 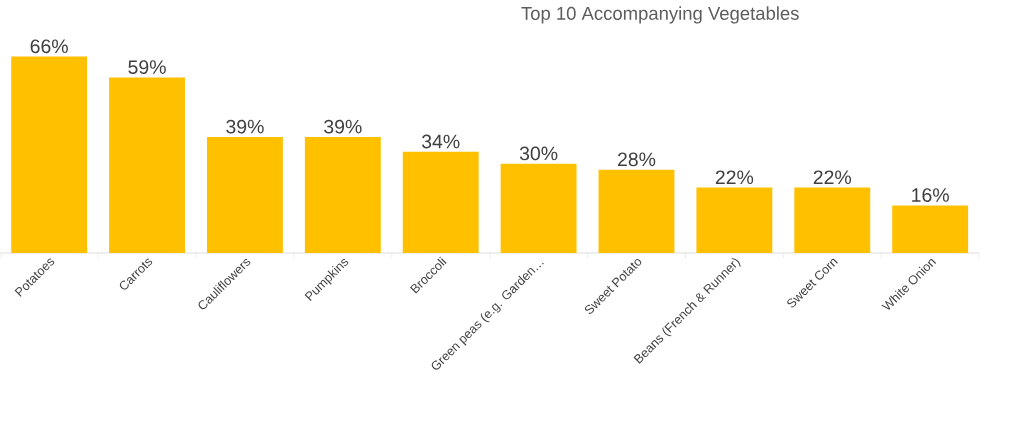 I want to click on data-label: 34%, so click(x=440, y=141).